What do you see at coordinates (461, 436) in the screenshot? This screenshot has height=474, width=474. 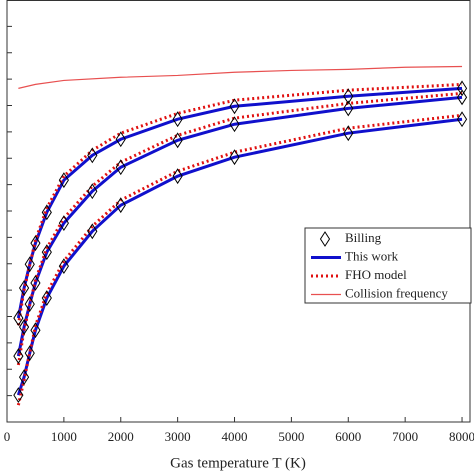 I see `x-tick-label: 8000` at bounding box center [461, 436].